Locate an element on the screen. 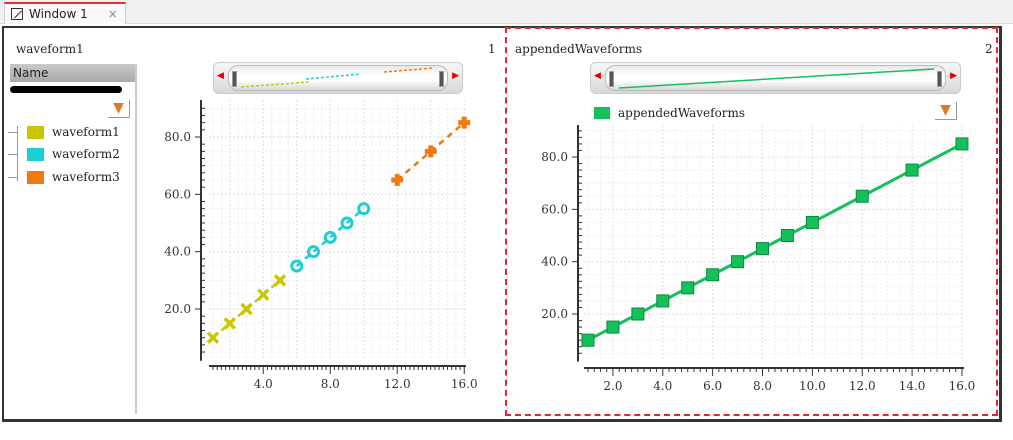 Image resolution: width=1013 pixels, height=440 pixels. tab-title: Window 1 is located at coordinates (58, 14).